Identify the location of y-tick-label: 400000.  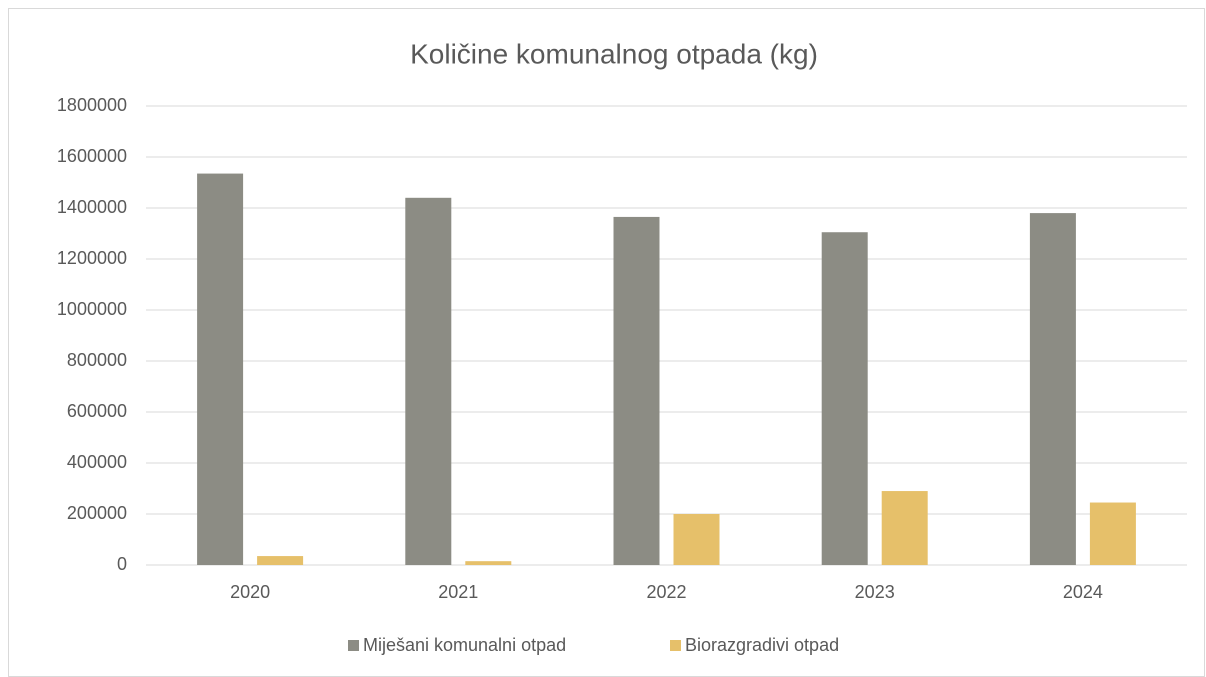
(97, 462).